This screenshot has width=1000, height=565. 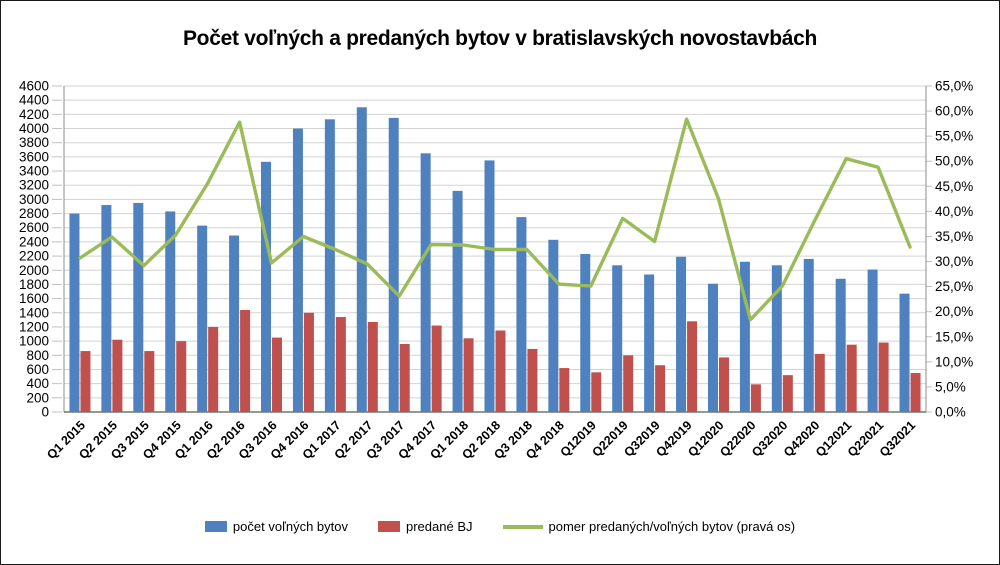 I want to click on left-axis-label: 2000, so click(x=34, y=270).